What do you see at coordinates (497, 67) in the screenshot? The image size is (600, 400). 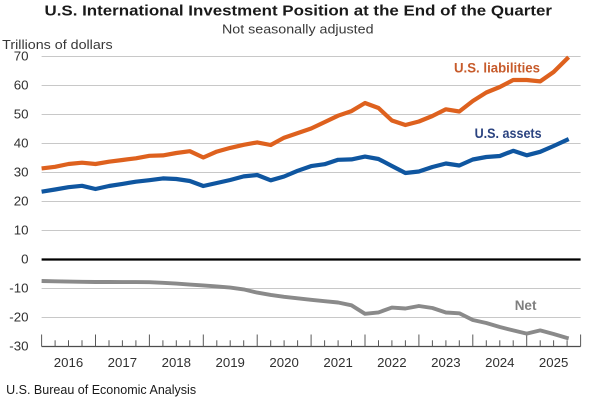 I see `svg-text: U.S. liabilities` at bounding box center [497, 67].